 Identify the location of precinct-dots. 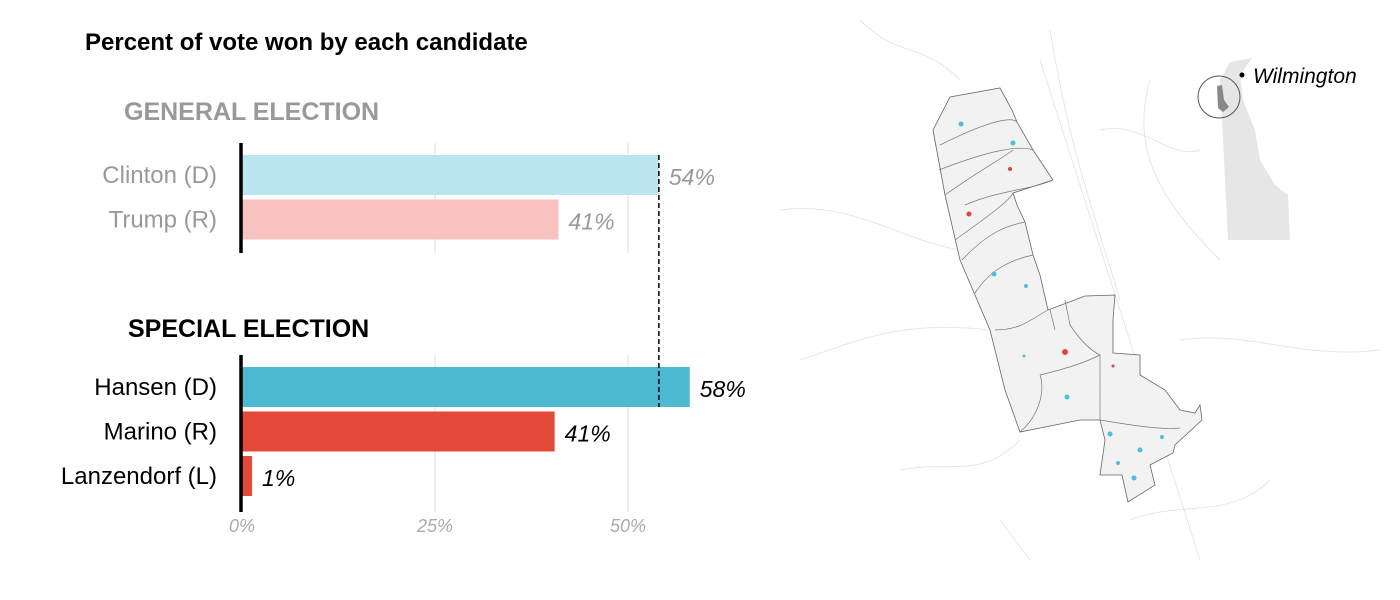
(1061, 301).